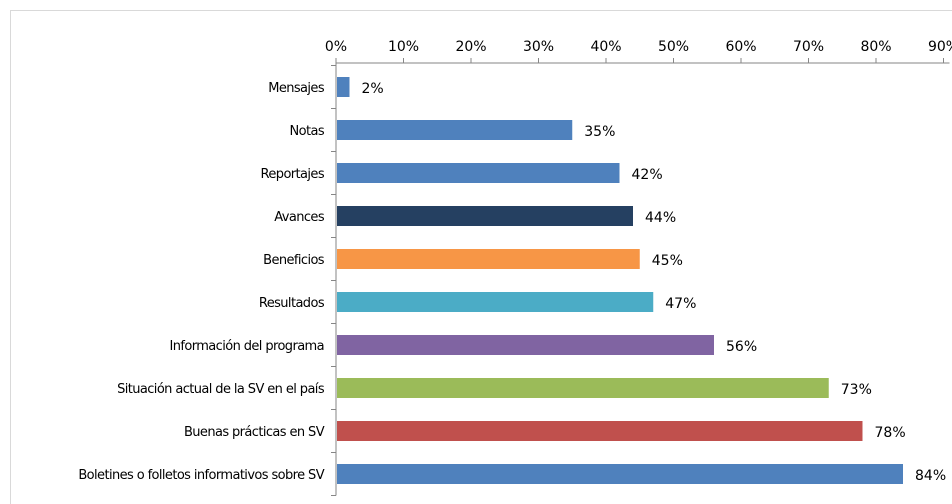 This screenshot has width=952, height=504. Describe the element at coordinates (221, 389) in the screenshot. I see `category-label: Situación actual de la SV en el país` at that location.